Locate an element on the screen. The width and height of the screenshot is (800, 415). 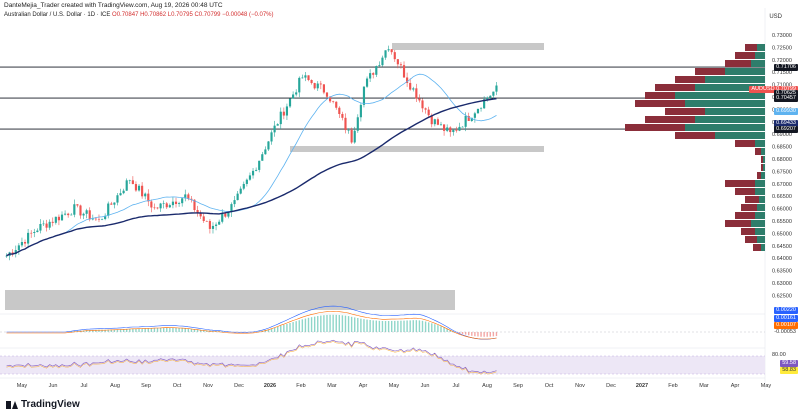
time-axis-label: Jul is located at coordinates (455, 386).